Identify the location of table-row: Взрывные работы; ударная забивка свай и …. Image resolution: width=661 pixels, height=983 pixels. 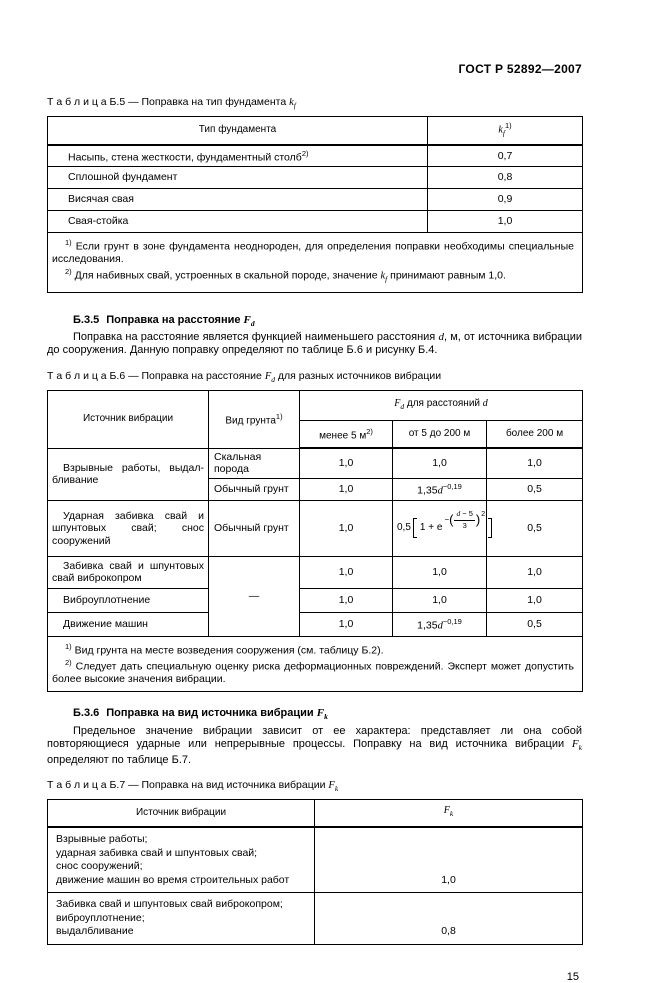
(315, 860).